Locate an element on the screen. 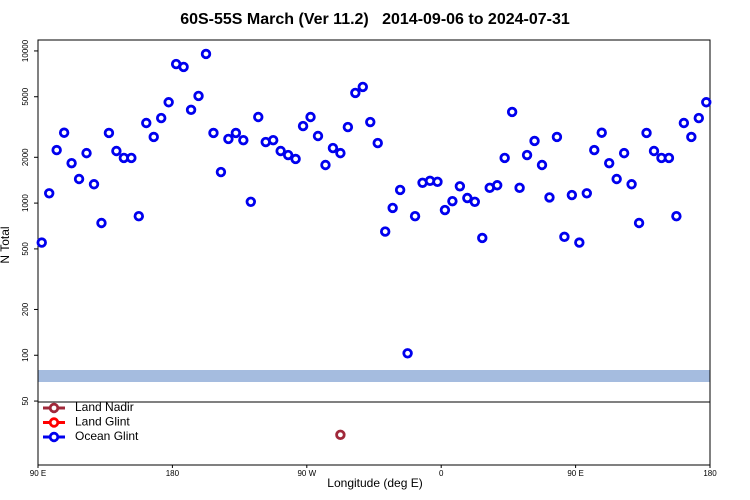 The width and height of the screenshot is (750, 500). x-tick-label: 90 W is located at coordinates (306, 473).